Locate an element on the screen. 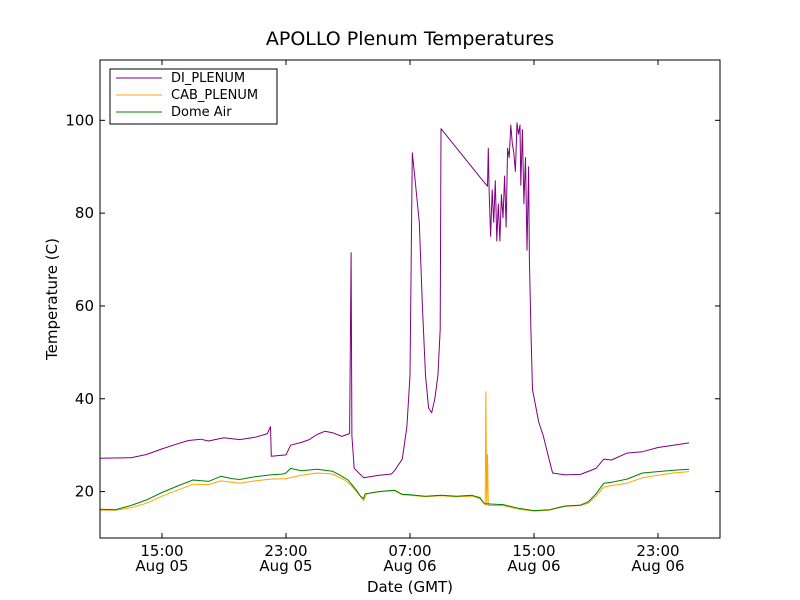 The image size is (800, 600). legend: DI_PLENUM CAB_PLENUM Dome Air is located at coordinates (193, 96).